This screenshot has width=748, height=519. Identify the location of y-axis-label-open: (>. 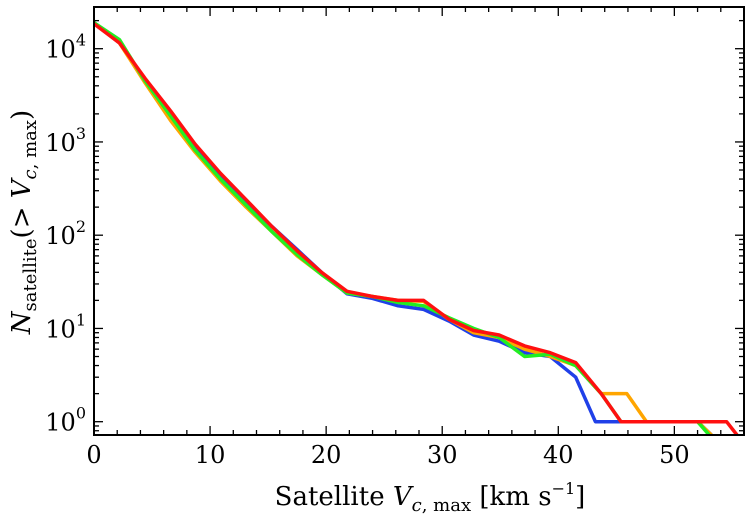
(22, 218).